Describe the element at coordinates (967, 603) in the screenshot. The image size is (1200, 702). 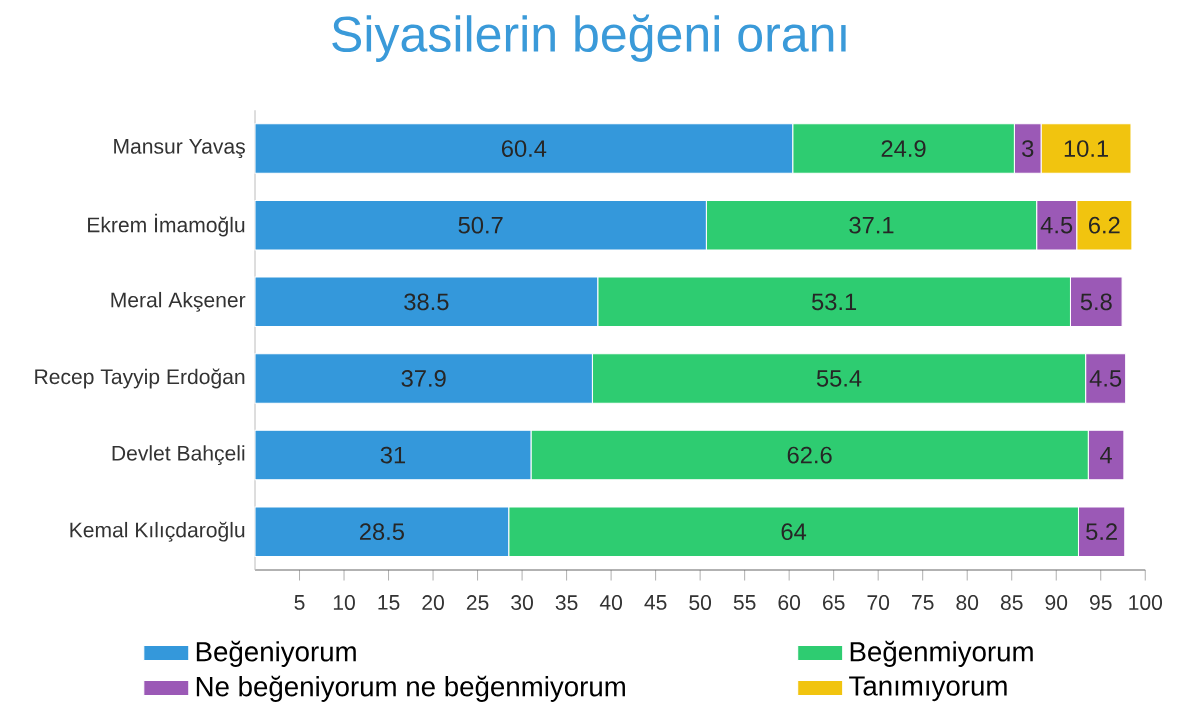
I see `x-tick-label: 80` at that location.